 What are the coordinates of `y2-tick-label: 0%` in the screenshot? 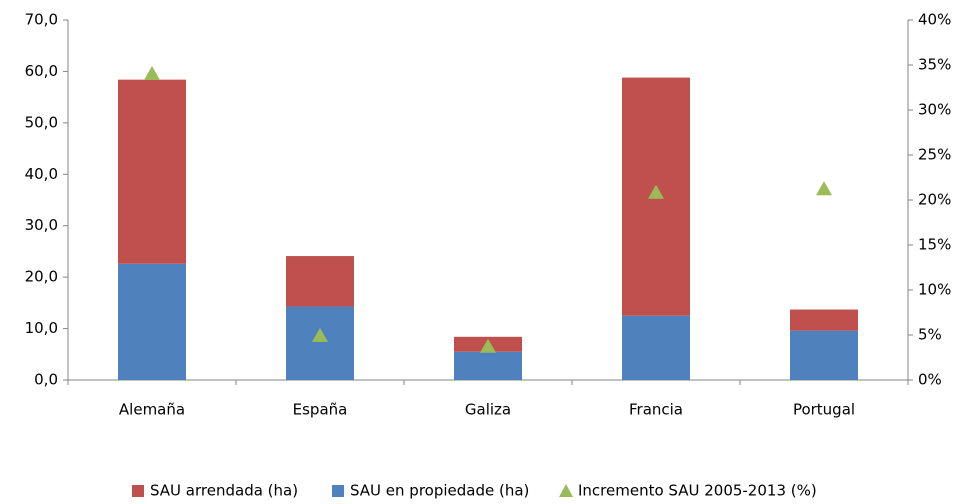 It's located at (930, 380).